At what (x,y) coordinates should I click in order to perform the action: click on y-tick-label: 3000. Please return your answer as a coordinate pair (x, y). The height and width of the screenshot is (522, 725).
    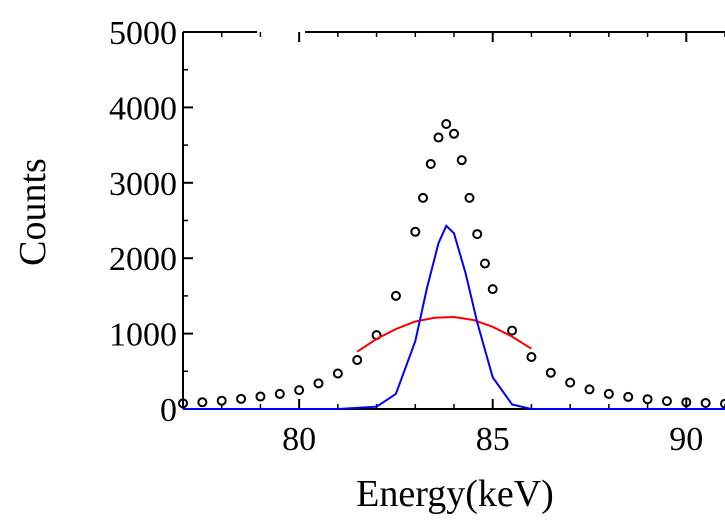
    Looking at the image, I should click on (143, 184).